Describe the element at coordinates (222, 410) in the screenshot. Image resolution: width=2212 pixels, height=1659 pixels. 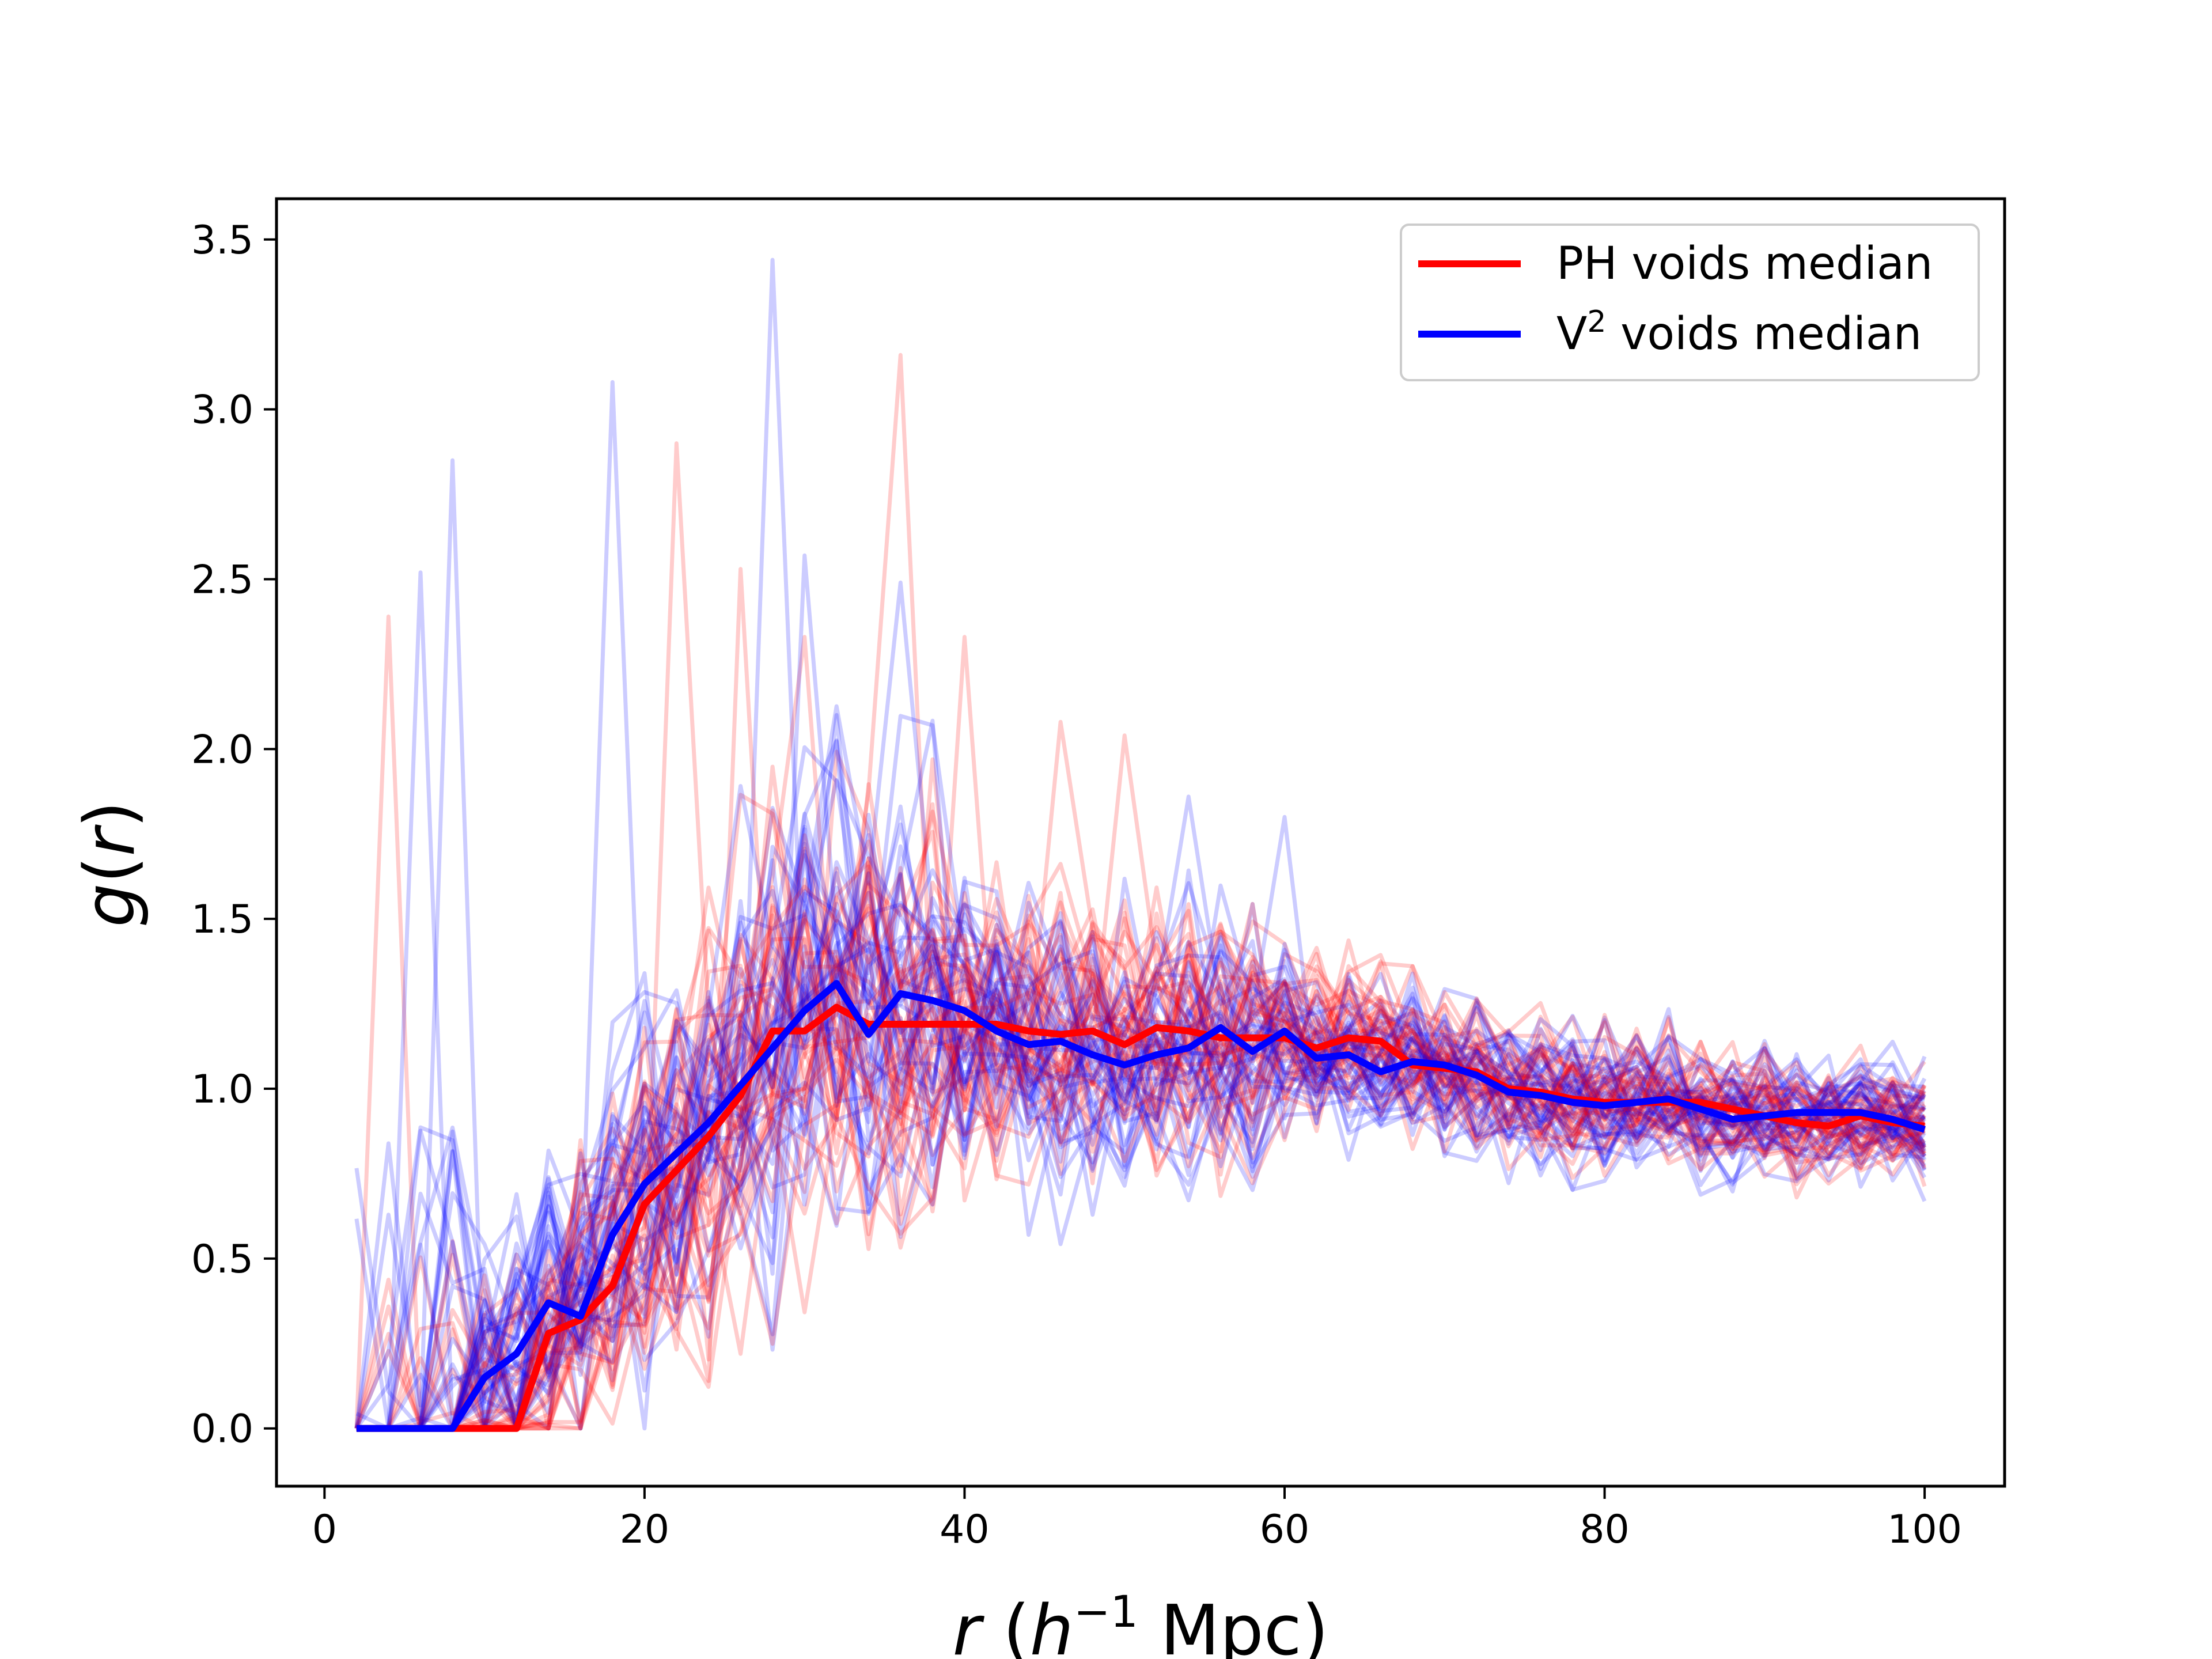
I see `y-tick-label: 3.0` at that location.